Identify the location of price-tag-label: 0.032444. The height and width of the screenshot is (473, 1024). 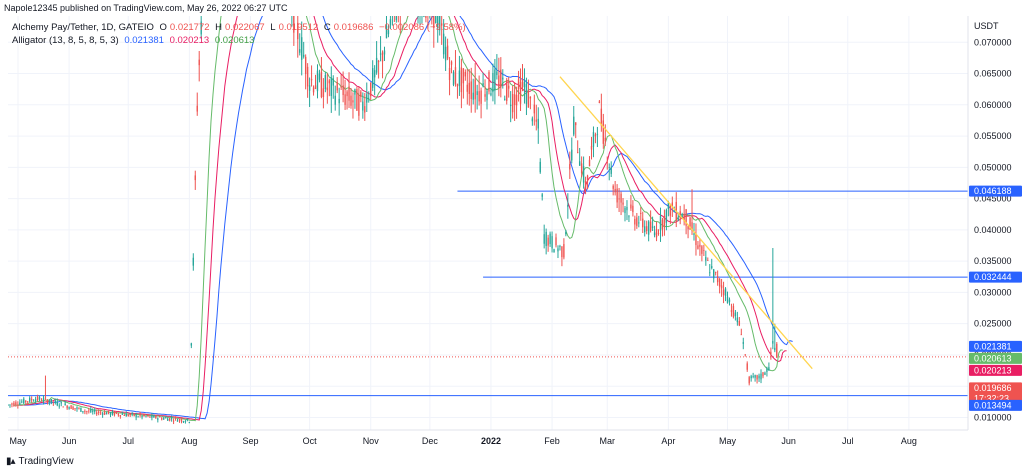
(993, 277).